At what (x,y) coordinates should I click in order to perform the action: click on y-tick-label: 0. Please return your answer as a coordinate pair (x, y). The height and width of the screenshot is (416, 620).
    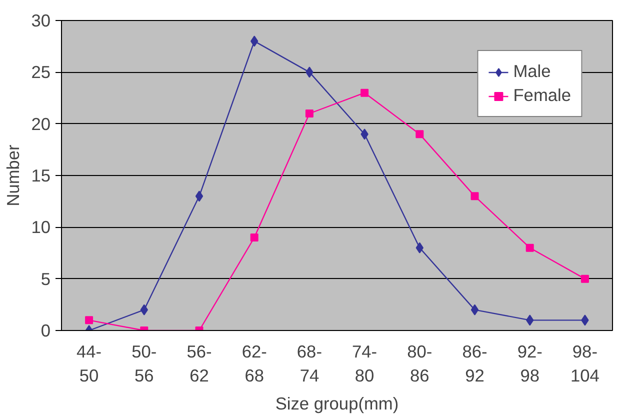
    Looking at the image, I should click on (45, 330).